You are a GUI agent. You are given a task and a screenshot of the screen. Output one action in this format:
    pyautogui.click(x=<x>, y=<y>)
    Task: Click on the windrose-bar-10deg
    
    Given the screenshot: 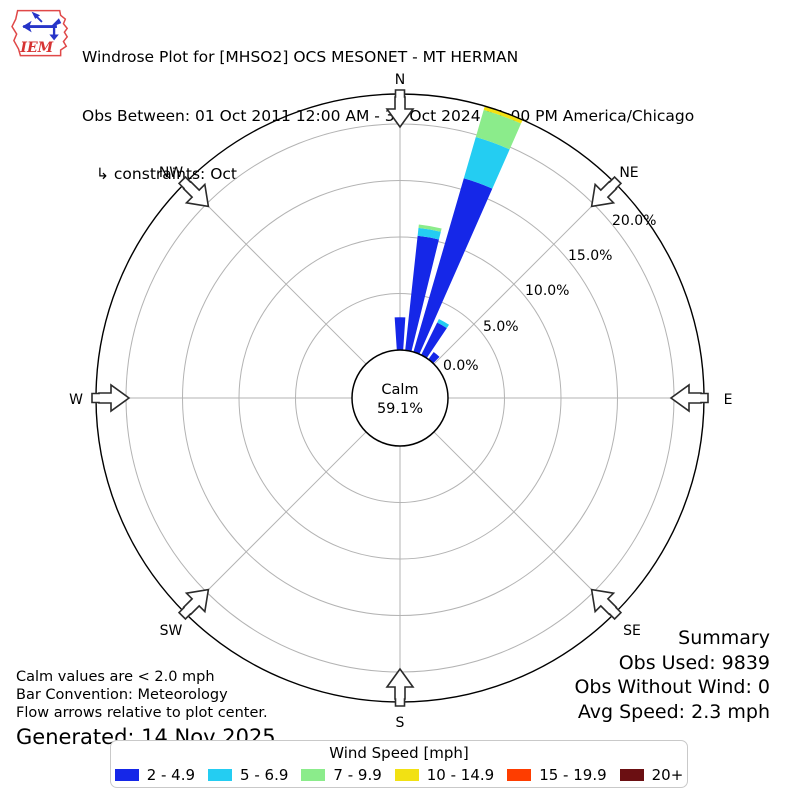 What is the action you would take?
    pyautogui.click(x=423, y=288)
    